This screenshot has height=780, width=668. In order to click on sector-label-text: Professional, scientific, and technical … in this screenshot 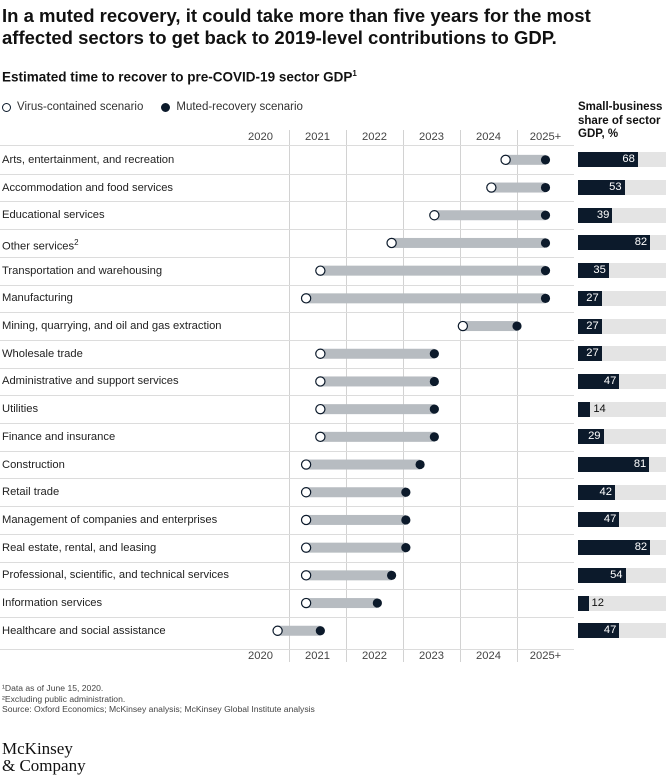, I will do `click(115, 575)`.